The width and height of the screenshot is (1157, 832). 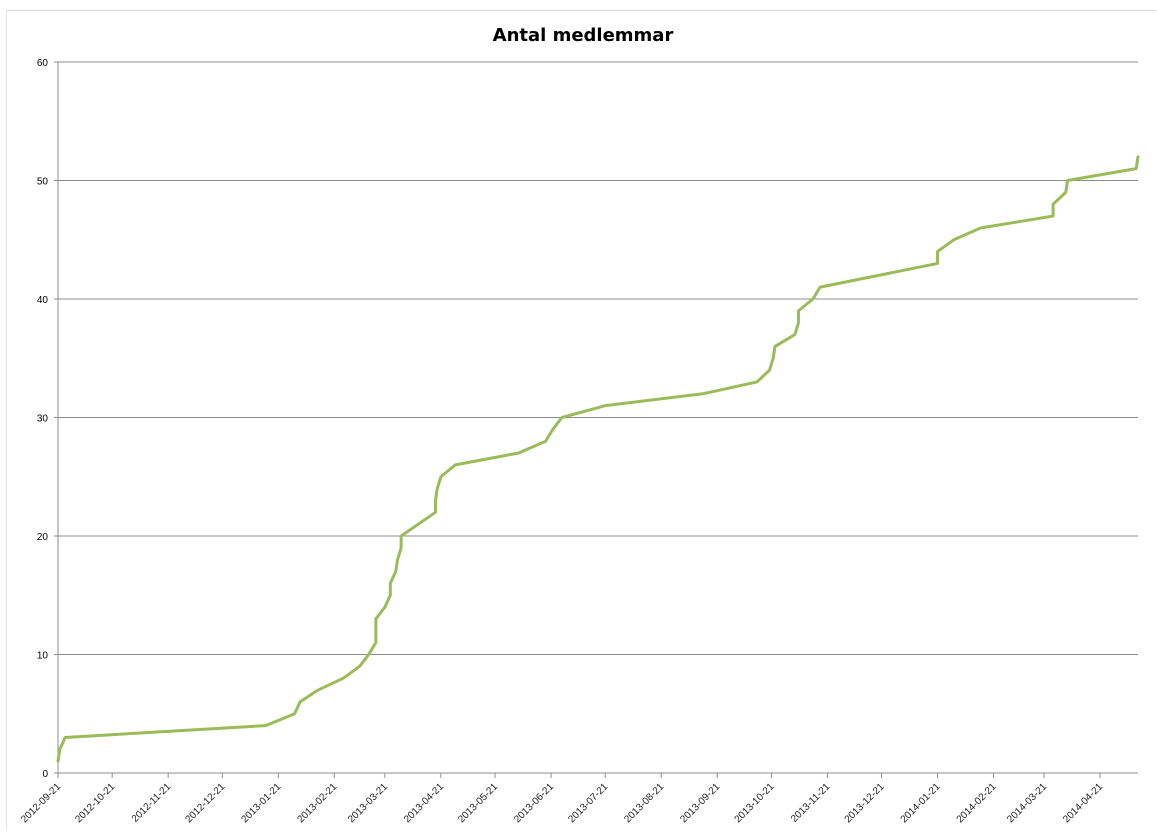 What do you see at coordinates (262, 803) in the screenshot?
I see `x-tick-label: 2013-01-21` at bounding box center [262, 803].